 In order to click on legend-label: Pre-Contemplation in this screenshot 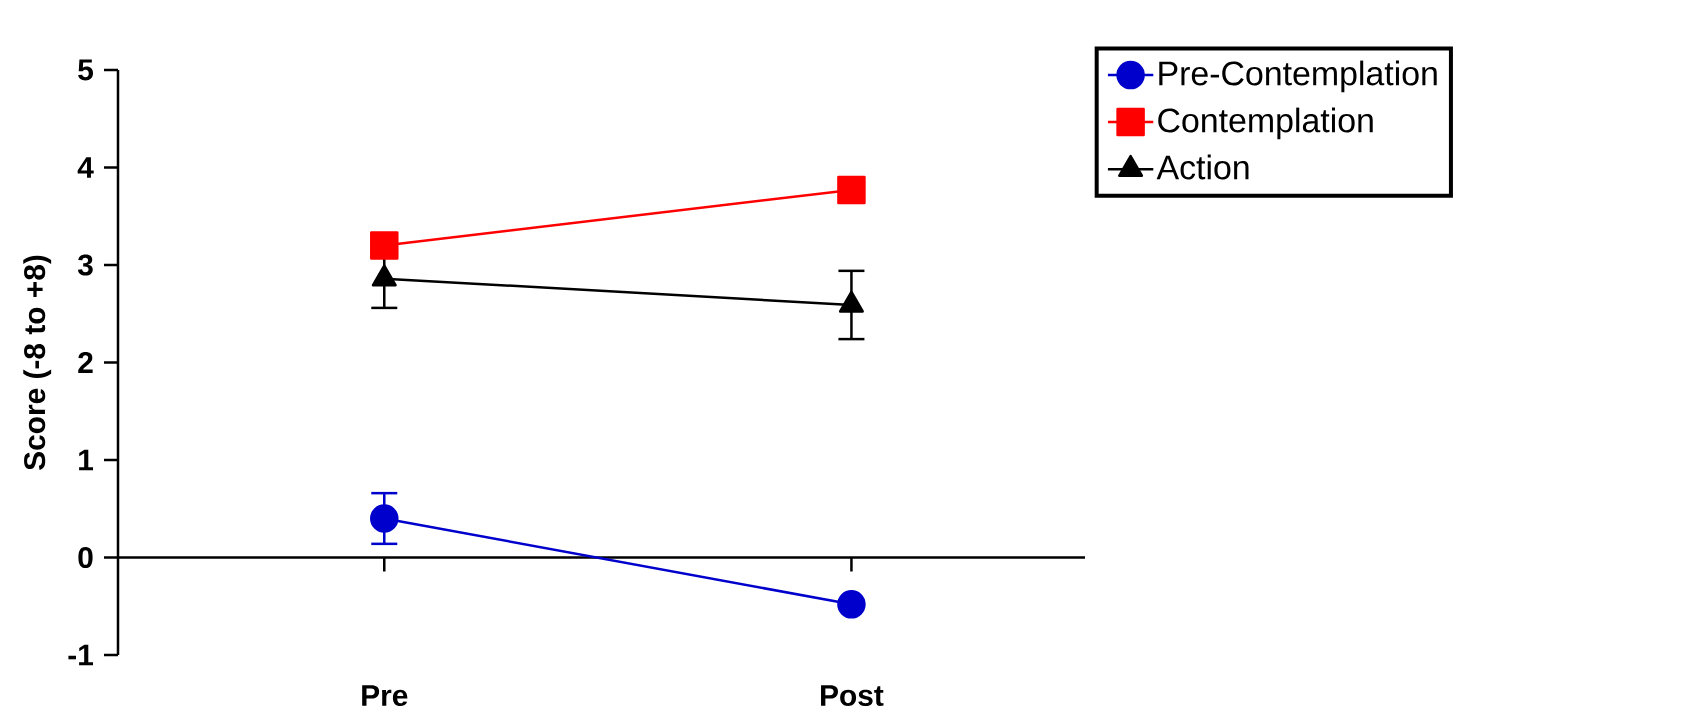, I will do `click(1298, 76)`.